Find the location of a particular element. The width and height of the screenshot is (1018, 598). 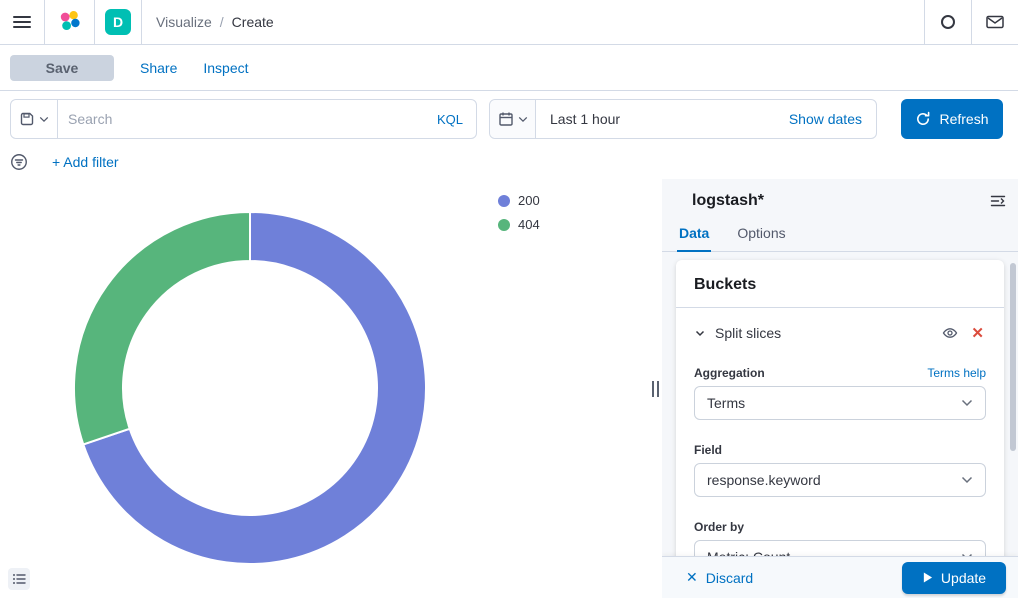

share-button: Share is located at coordinates (159, 67).